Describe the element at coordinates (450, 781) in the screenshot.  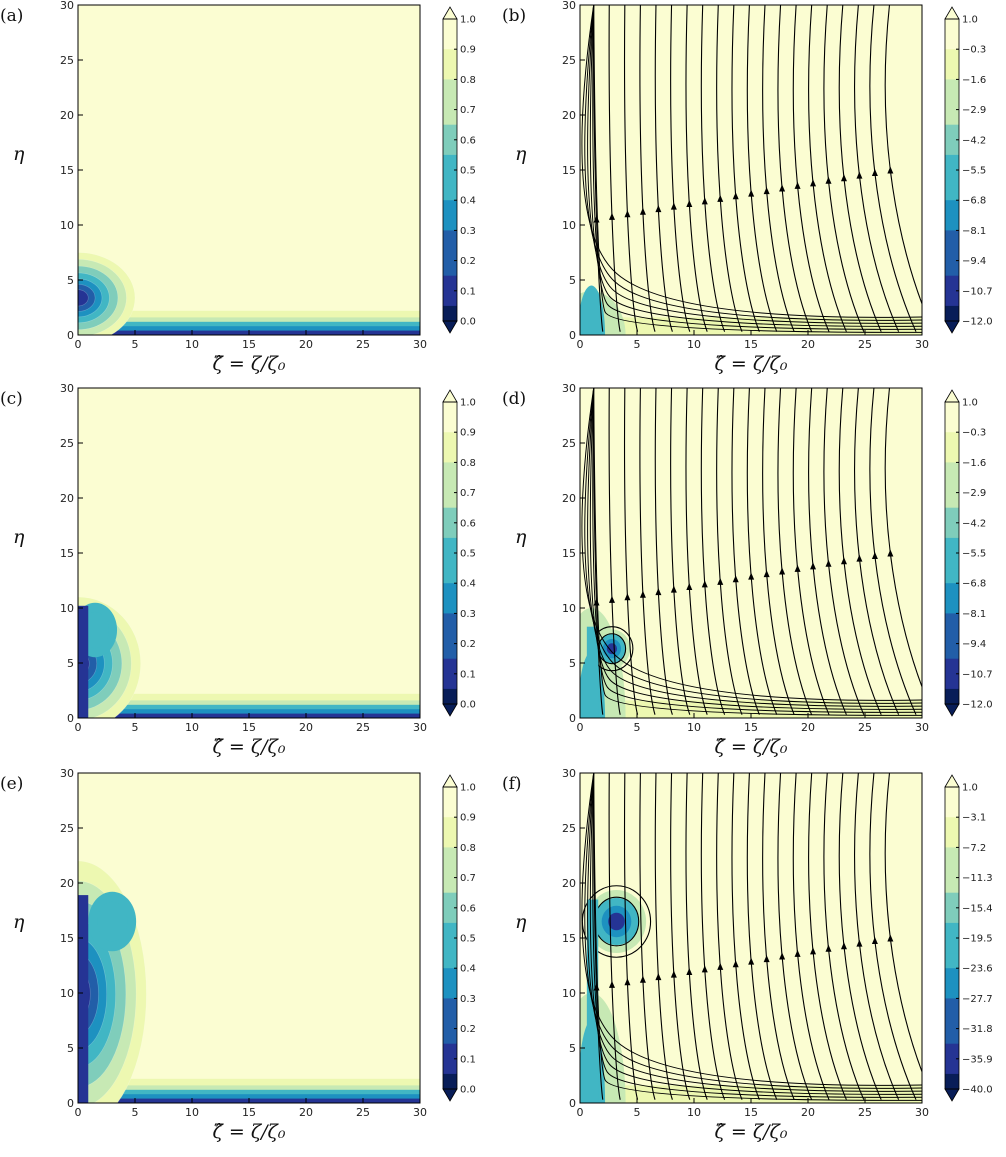
I see `colorbar-extend-top` at that location.